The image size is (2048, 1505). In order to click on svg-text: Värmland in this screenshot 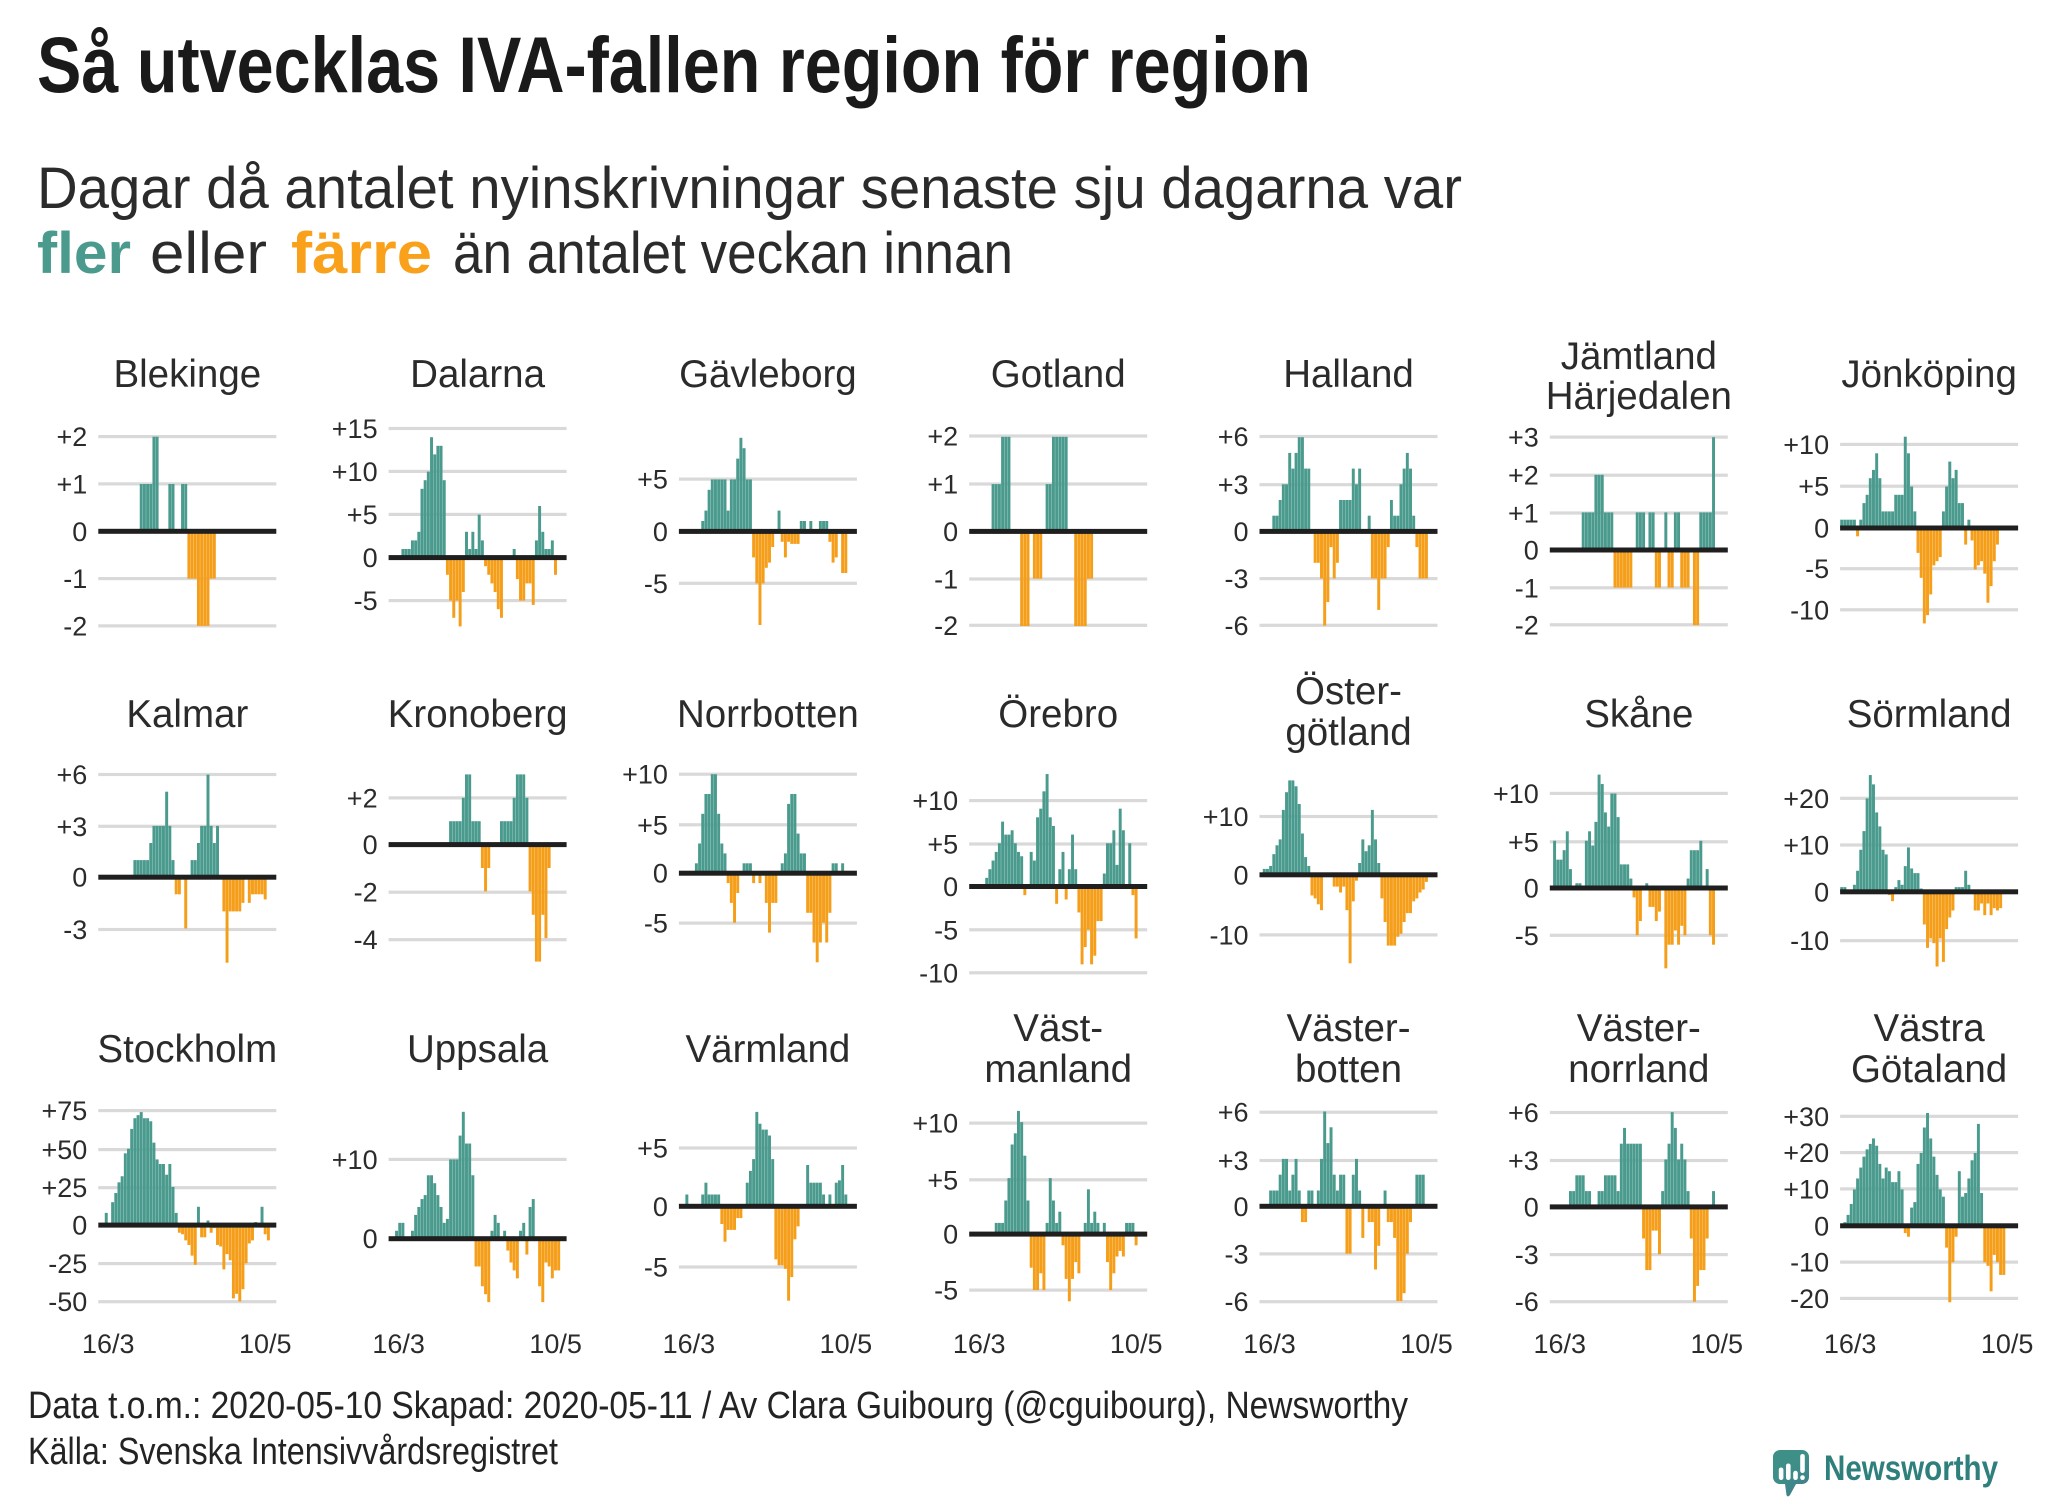, I will do `click(768, 1049)`.